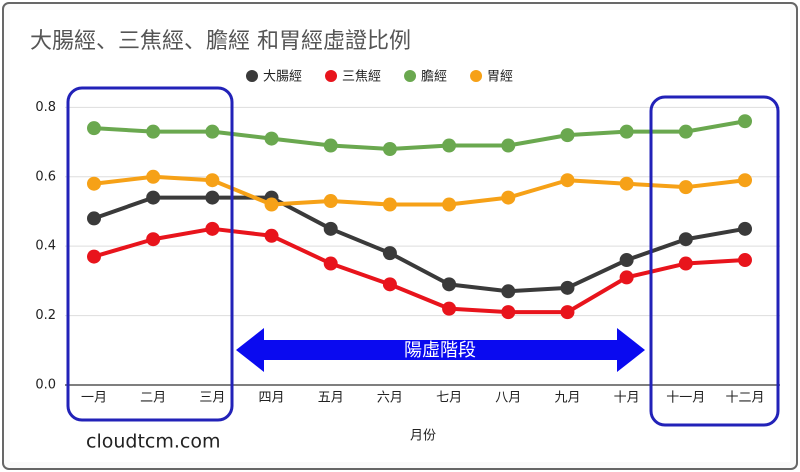  Describe the element at coordinates (220, 41) in the screenshot. I see `chart-title: 大腸經、三焦經、膽經 和胃經虛證比例` at that location.